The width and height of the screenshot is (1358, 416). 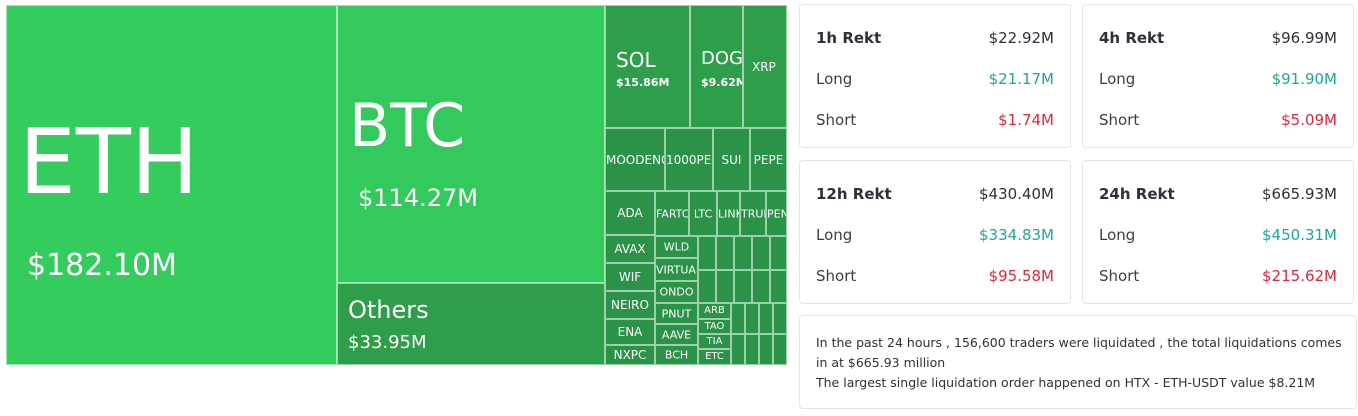 I want to click on treemap-tile: ETC, so click(x=714, y=357).